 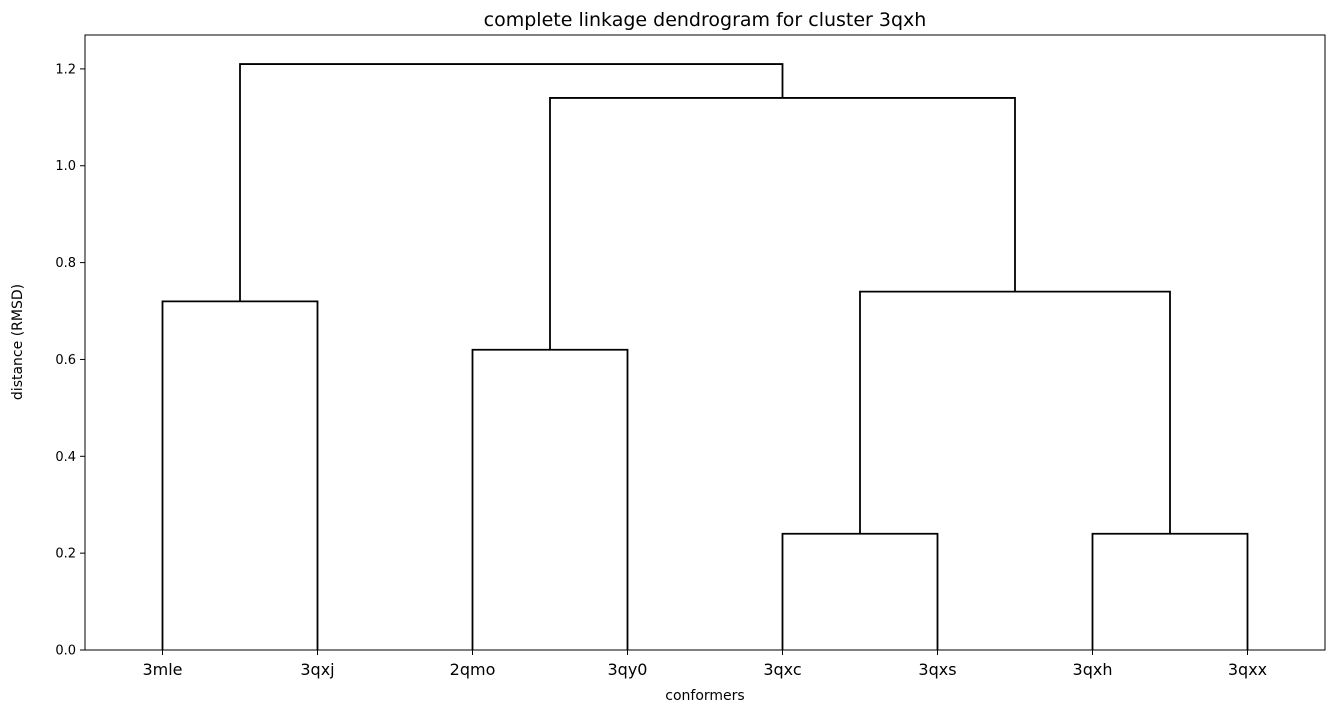 I want to click on x-tick-label-3qxh: 3qxh, so click(x=1093, y=669).